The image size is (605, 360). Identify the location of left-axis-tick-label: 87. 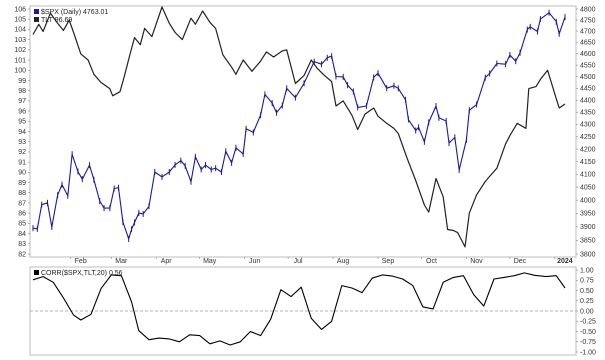
(22, 203).